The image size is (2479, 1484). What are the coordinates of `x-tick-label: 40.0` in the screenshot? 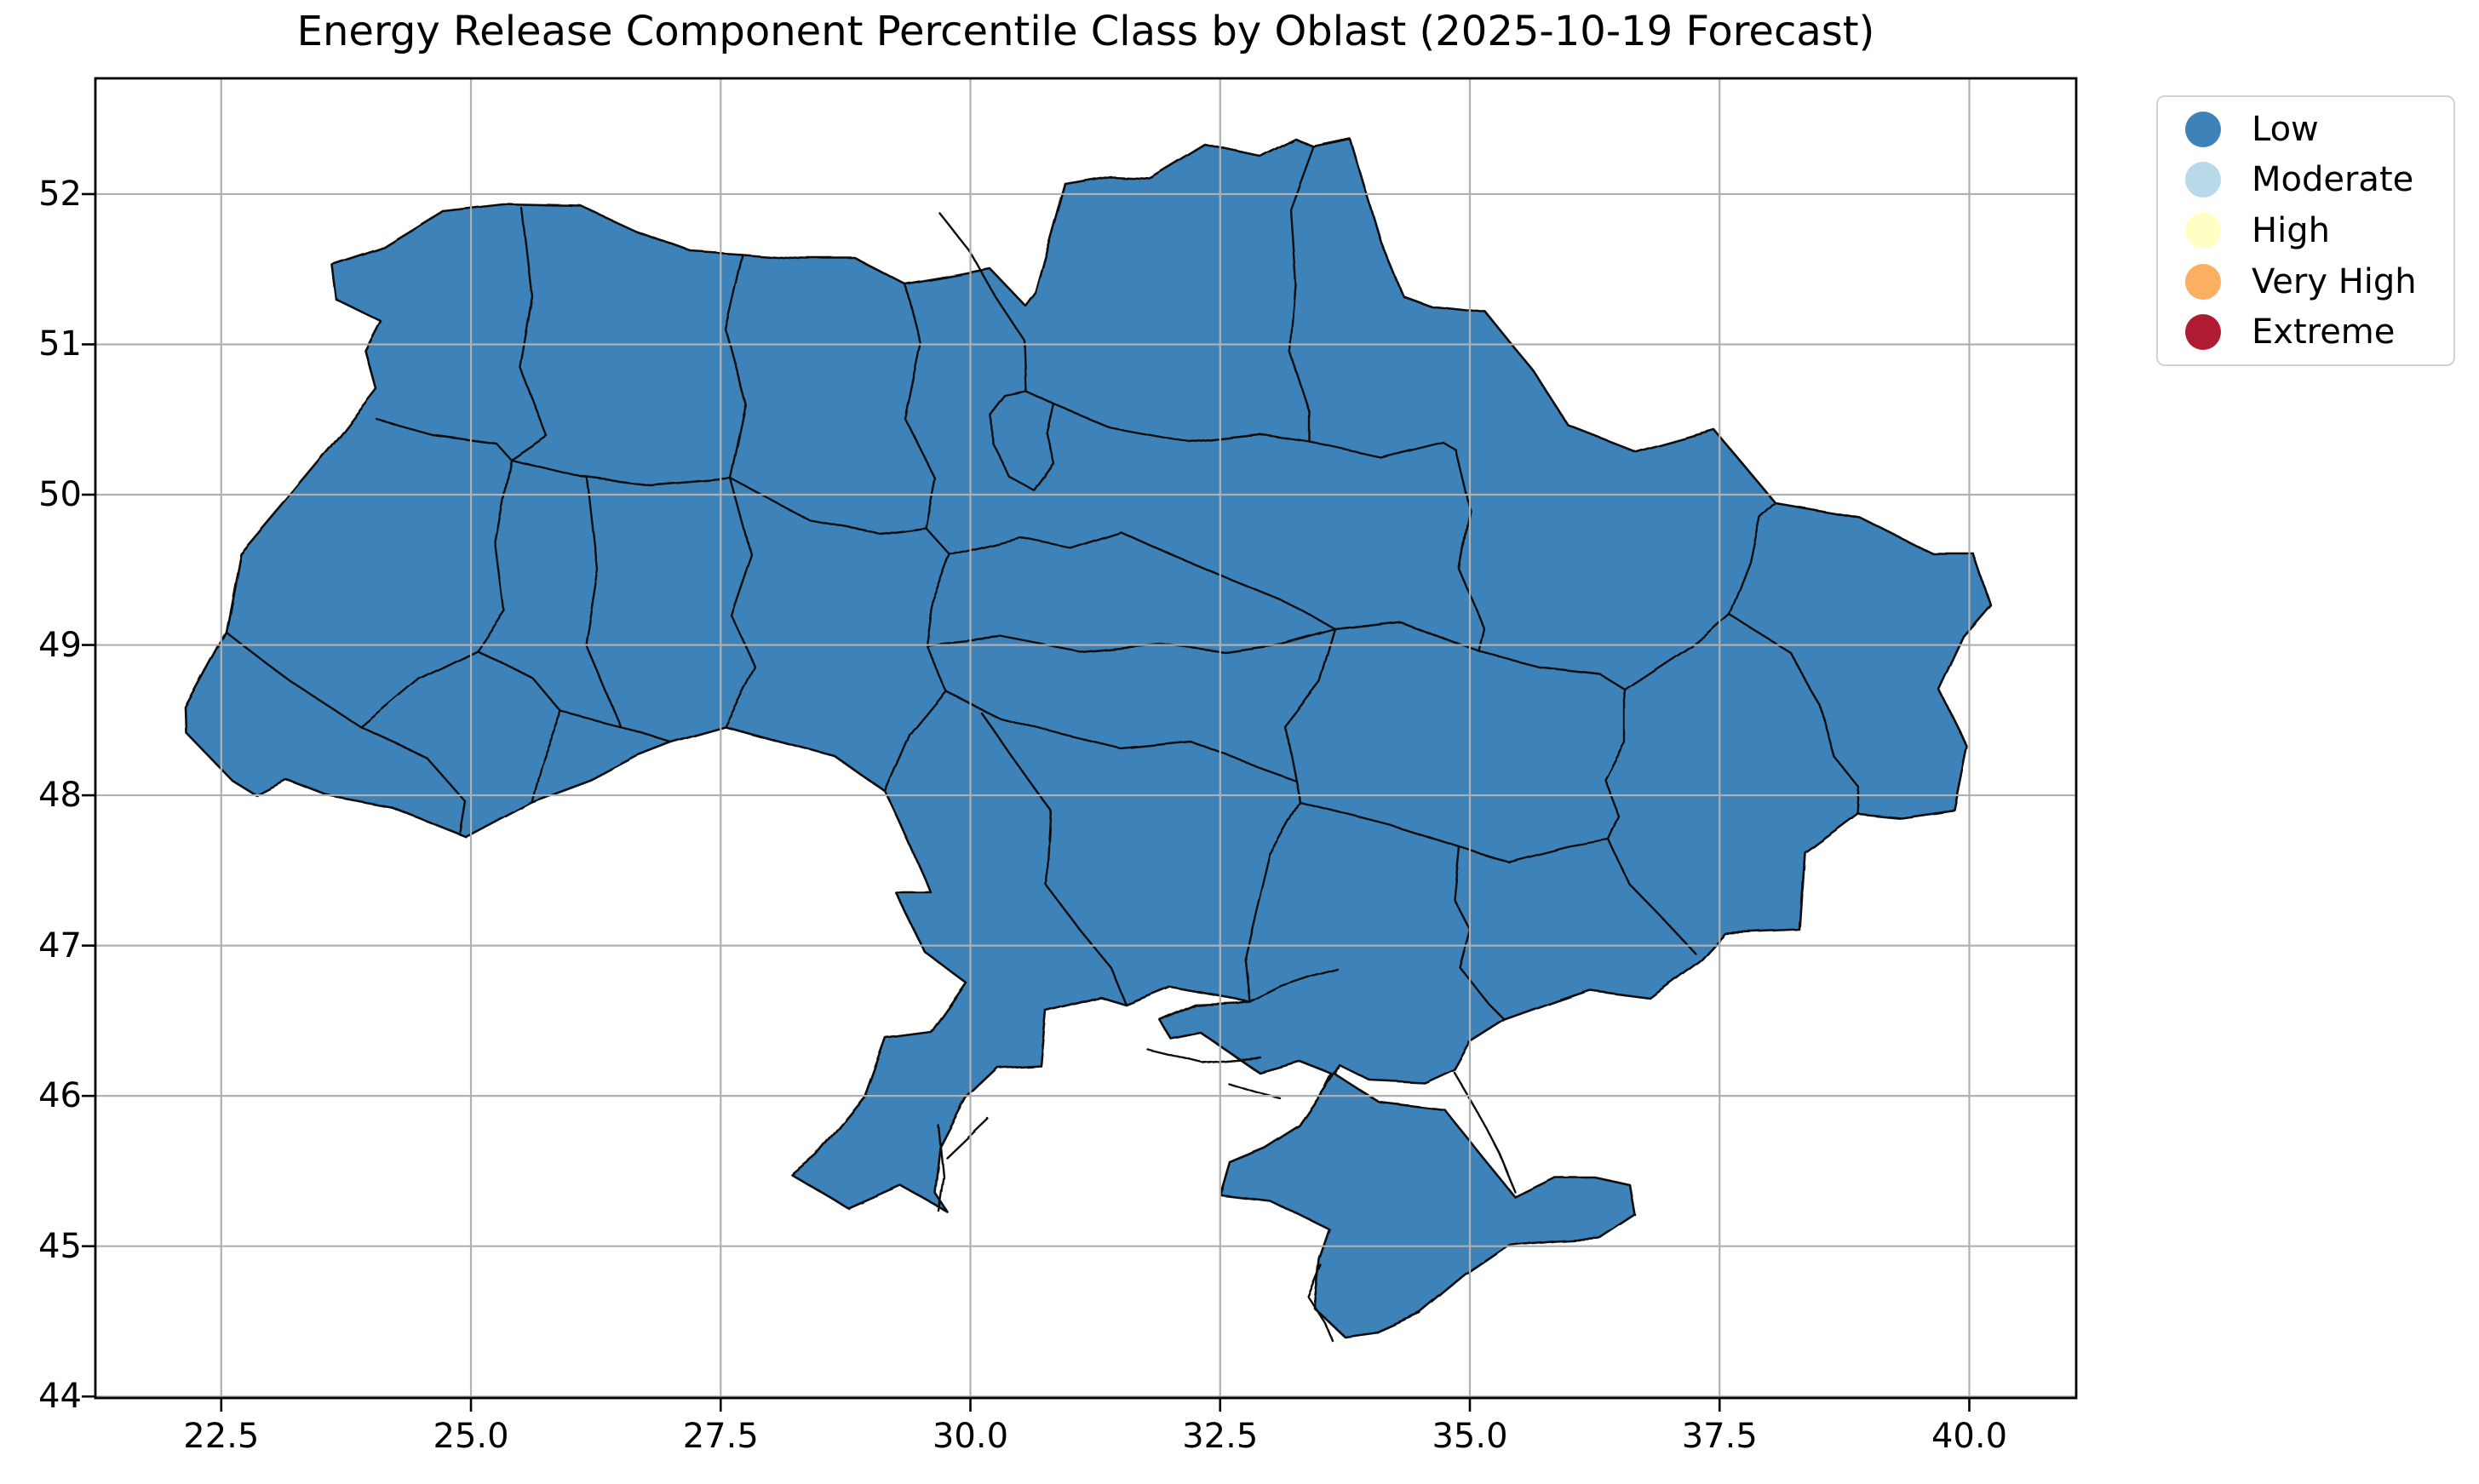 It's located at (1969, 1437).